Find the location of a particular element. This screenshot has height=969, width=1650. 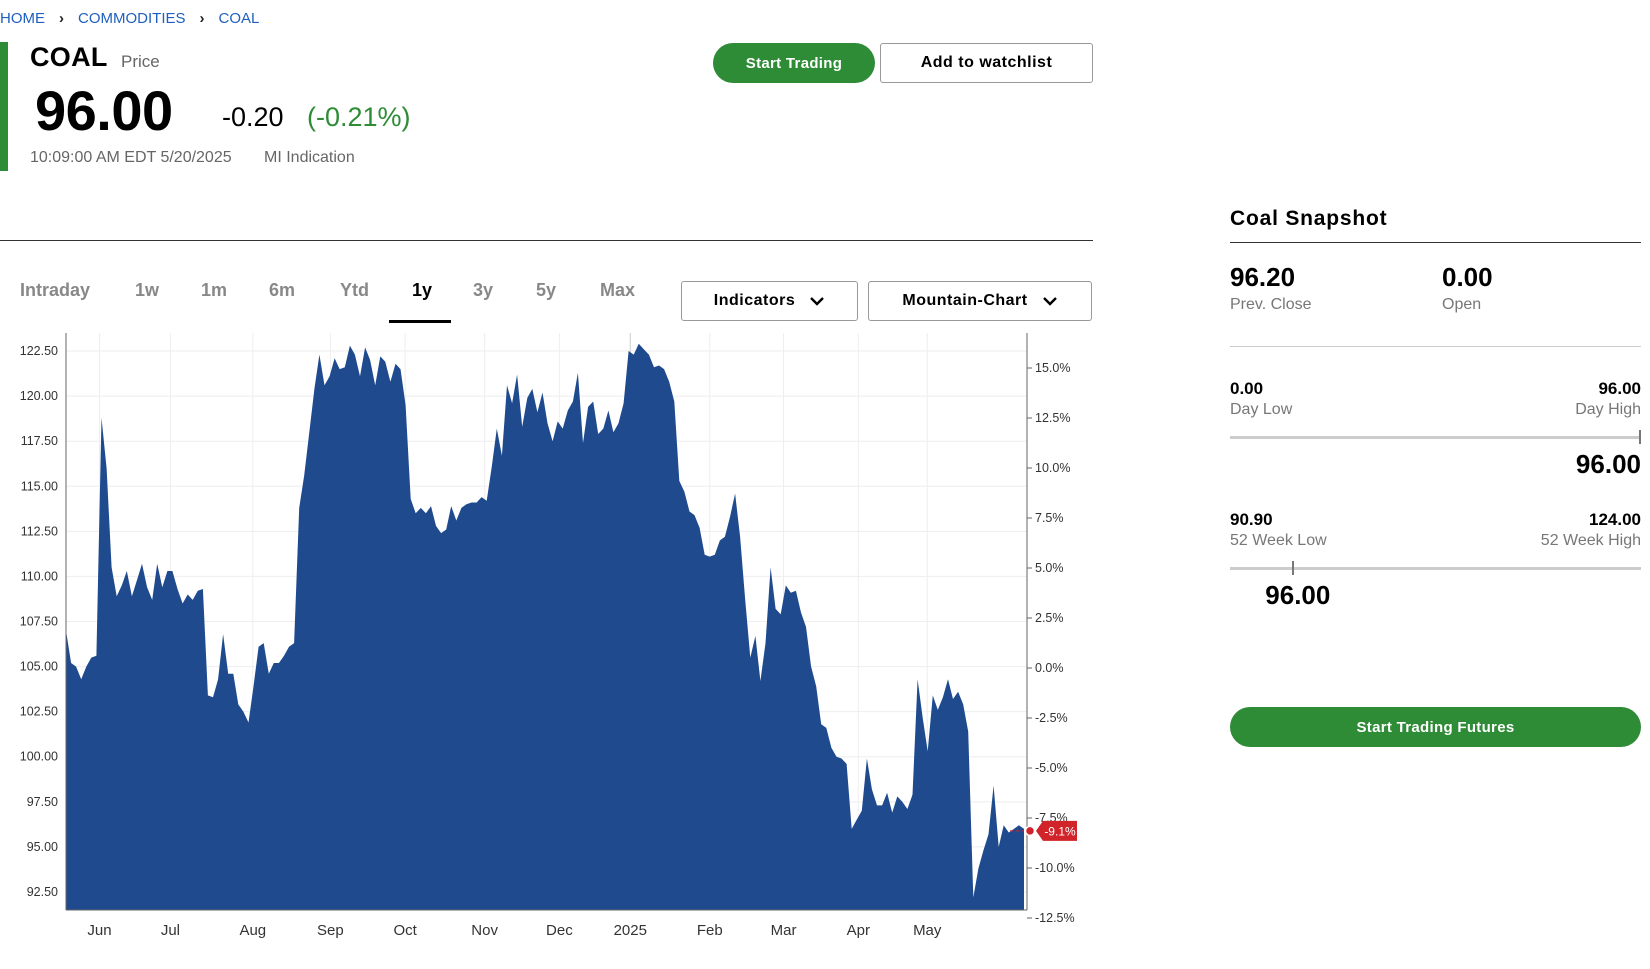

open-value: 0.00 is located at coordinates (1467, 277).